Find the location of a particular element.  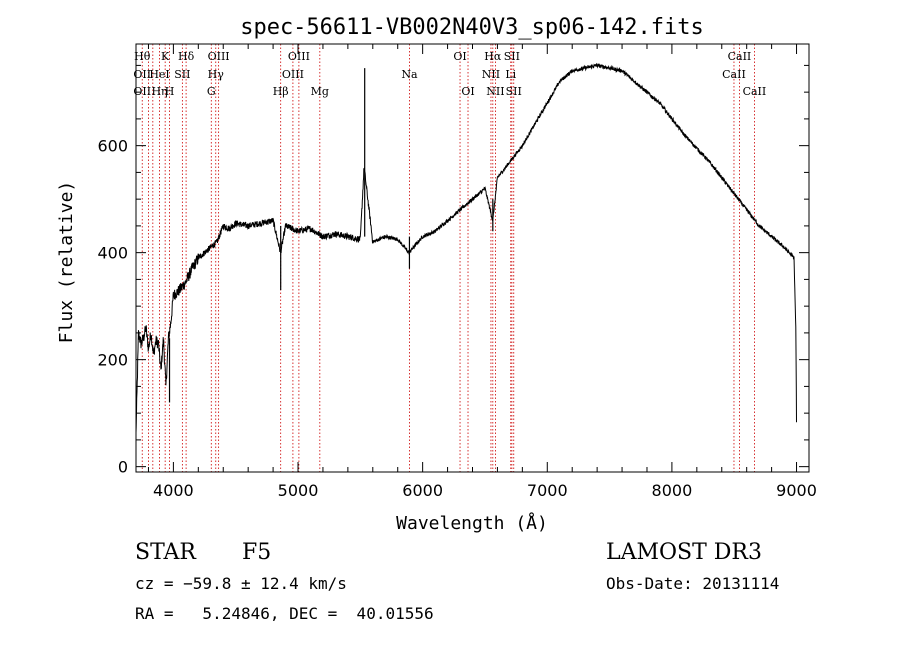

line-label: Hβ is located at coordinates (281, 91).